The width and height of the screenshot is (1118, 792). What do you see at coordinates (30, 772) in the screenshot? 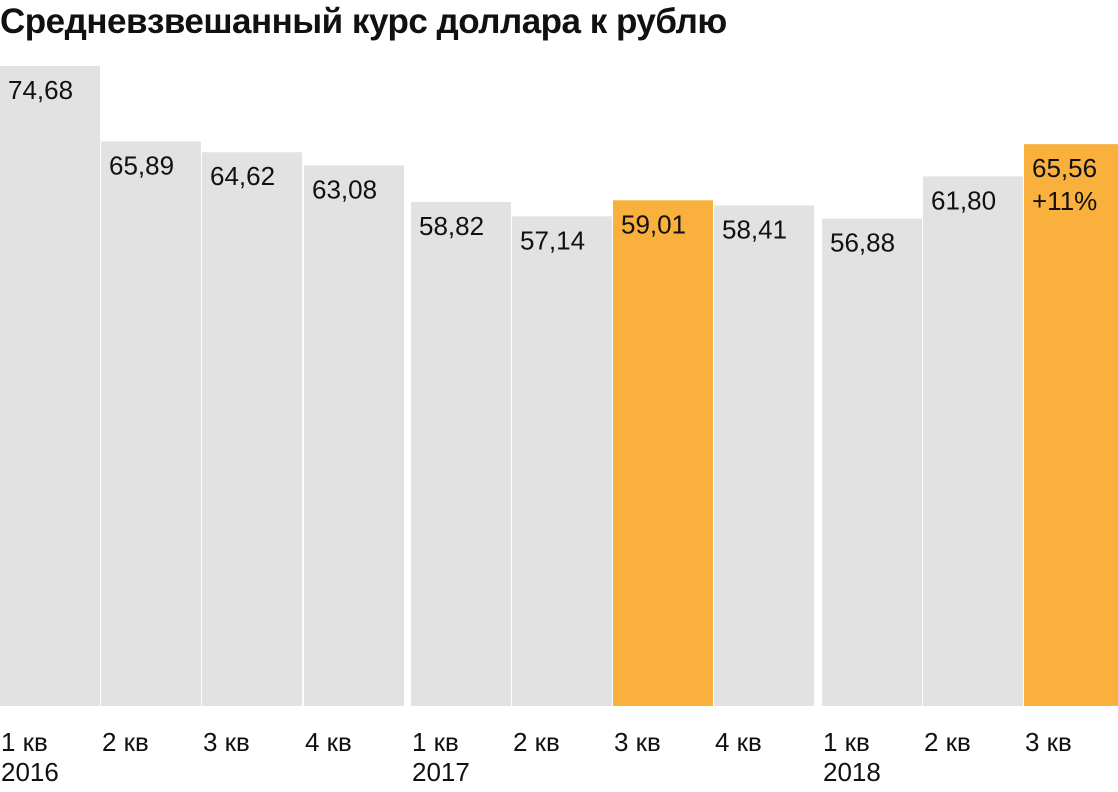
I see `x-tick-label-year: 2016` at bounding box center [30, 772].